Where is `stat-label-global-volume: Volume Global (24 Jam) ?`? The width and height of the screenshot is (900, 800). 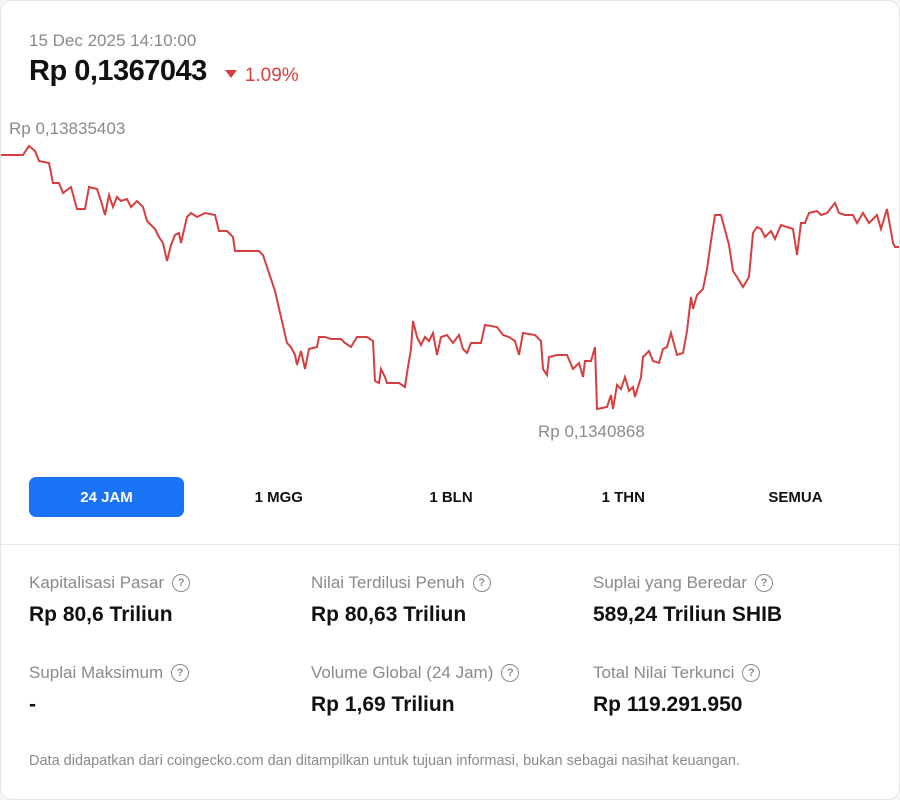
stat-label-global-volume: Volume Global (24 Jam) ? is located at coordinates (446, 673).